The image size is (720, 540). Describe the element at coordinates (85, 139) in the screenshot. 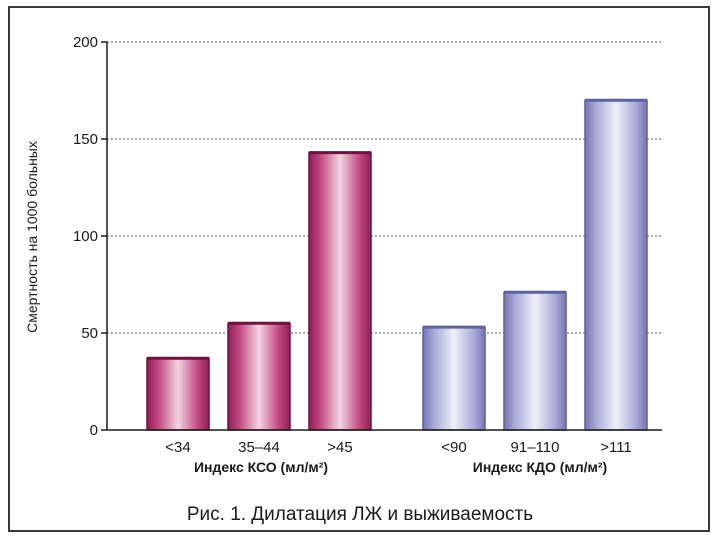

I see `y-tick-label: 150` at that location.